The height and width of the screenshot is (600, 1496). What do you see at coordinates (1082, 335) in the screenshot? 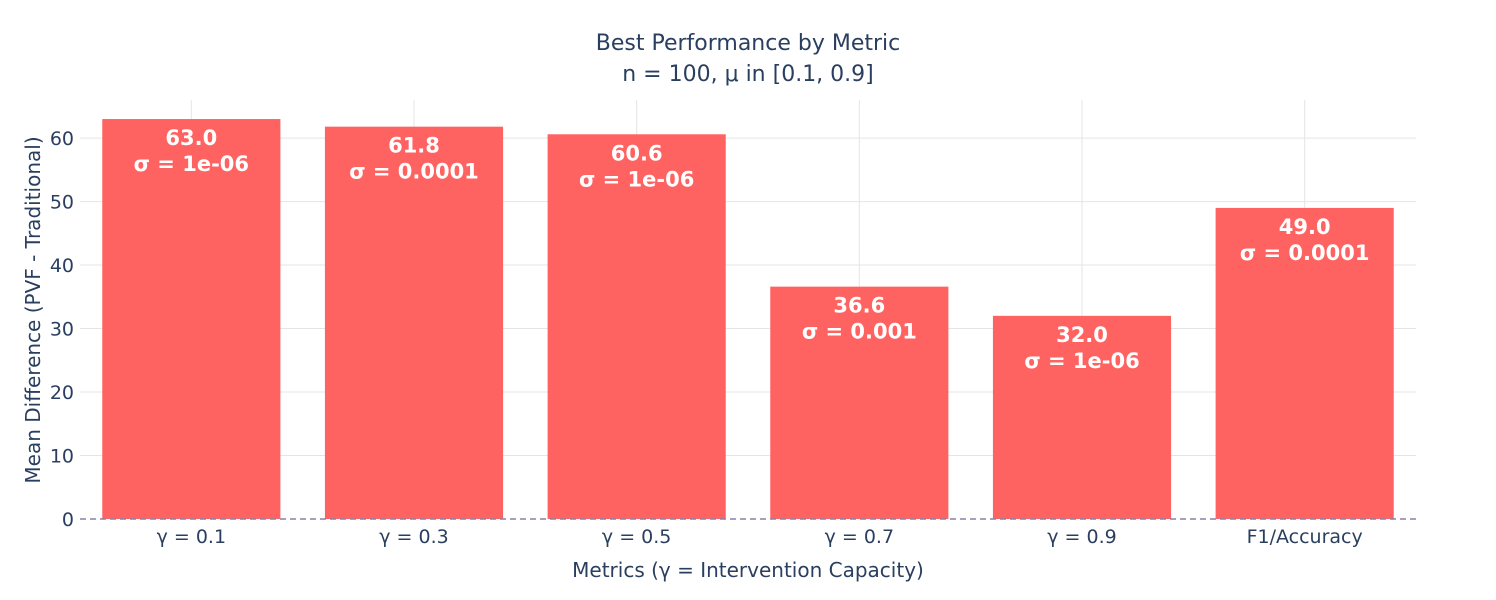
I see `bar-value-label: 32.0` at bounding box center [1082, 335].